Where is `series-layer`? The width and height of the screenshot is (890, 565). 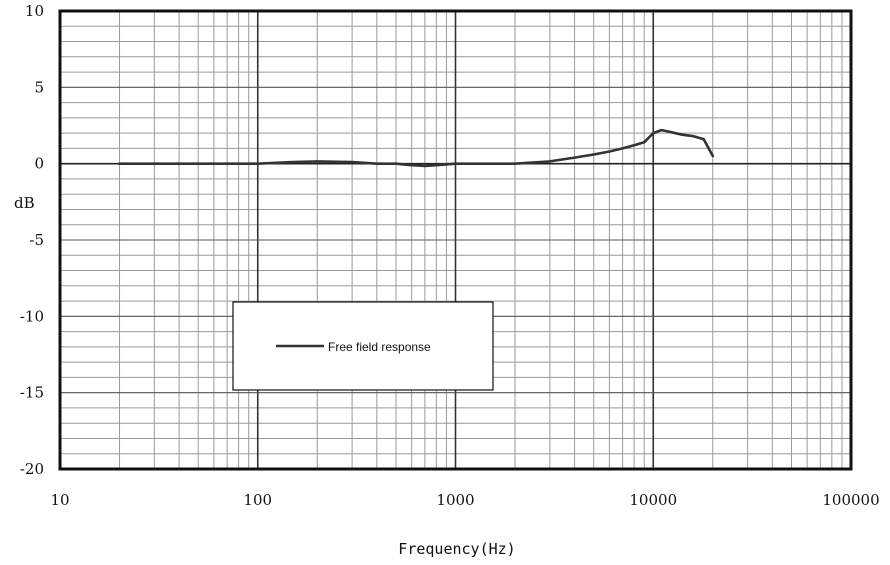 series-layer is located at coordinates (416, 148).